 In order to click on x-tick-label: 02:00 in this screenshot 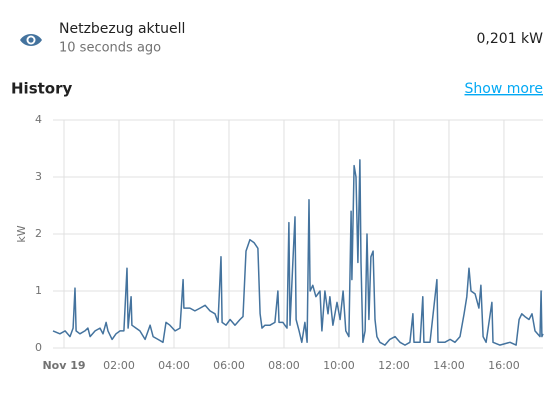, I will do `click(119, 365)`.